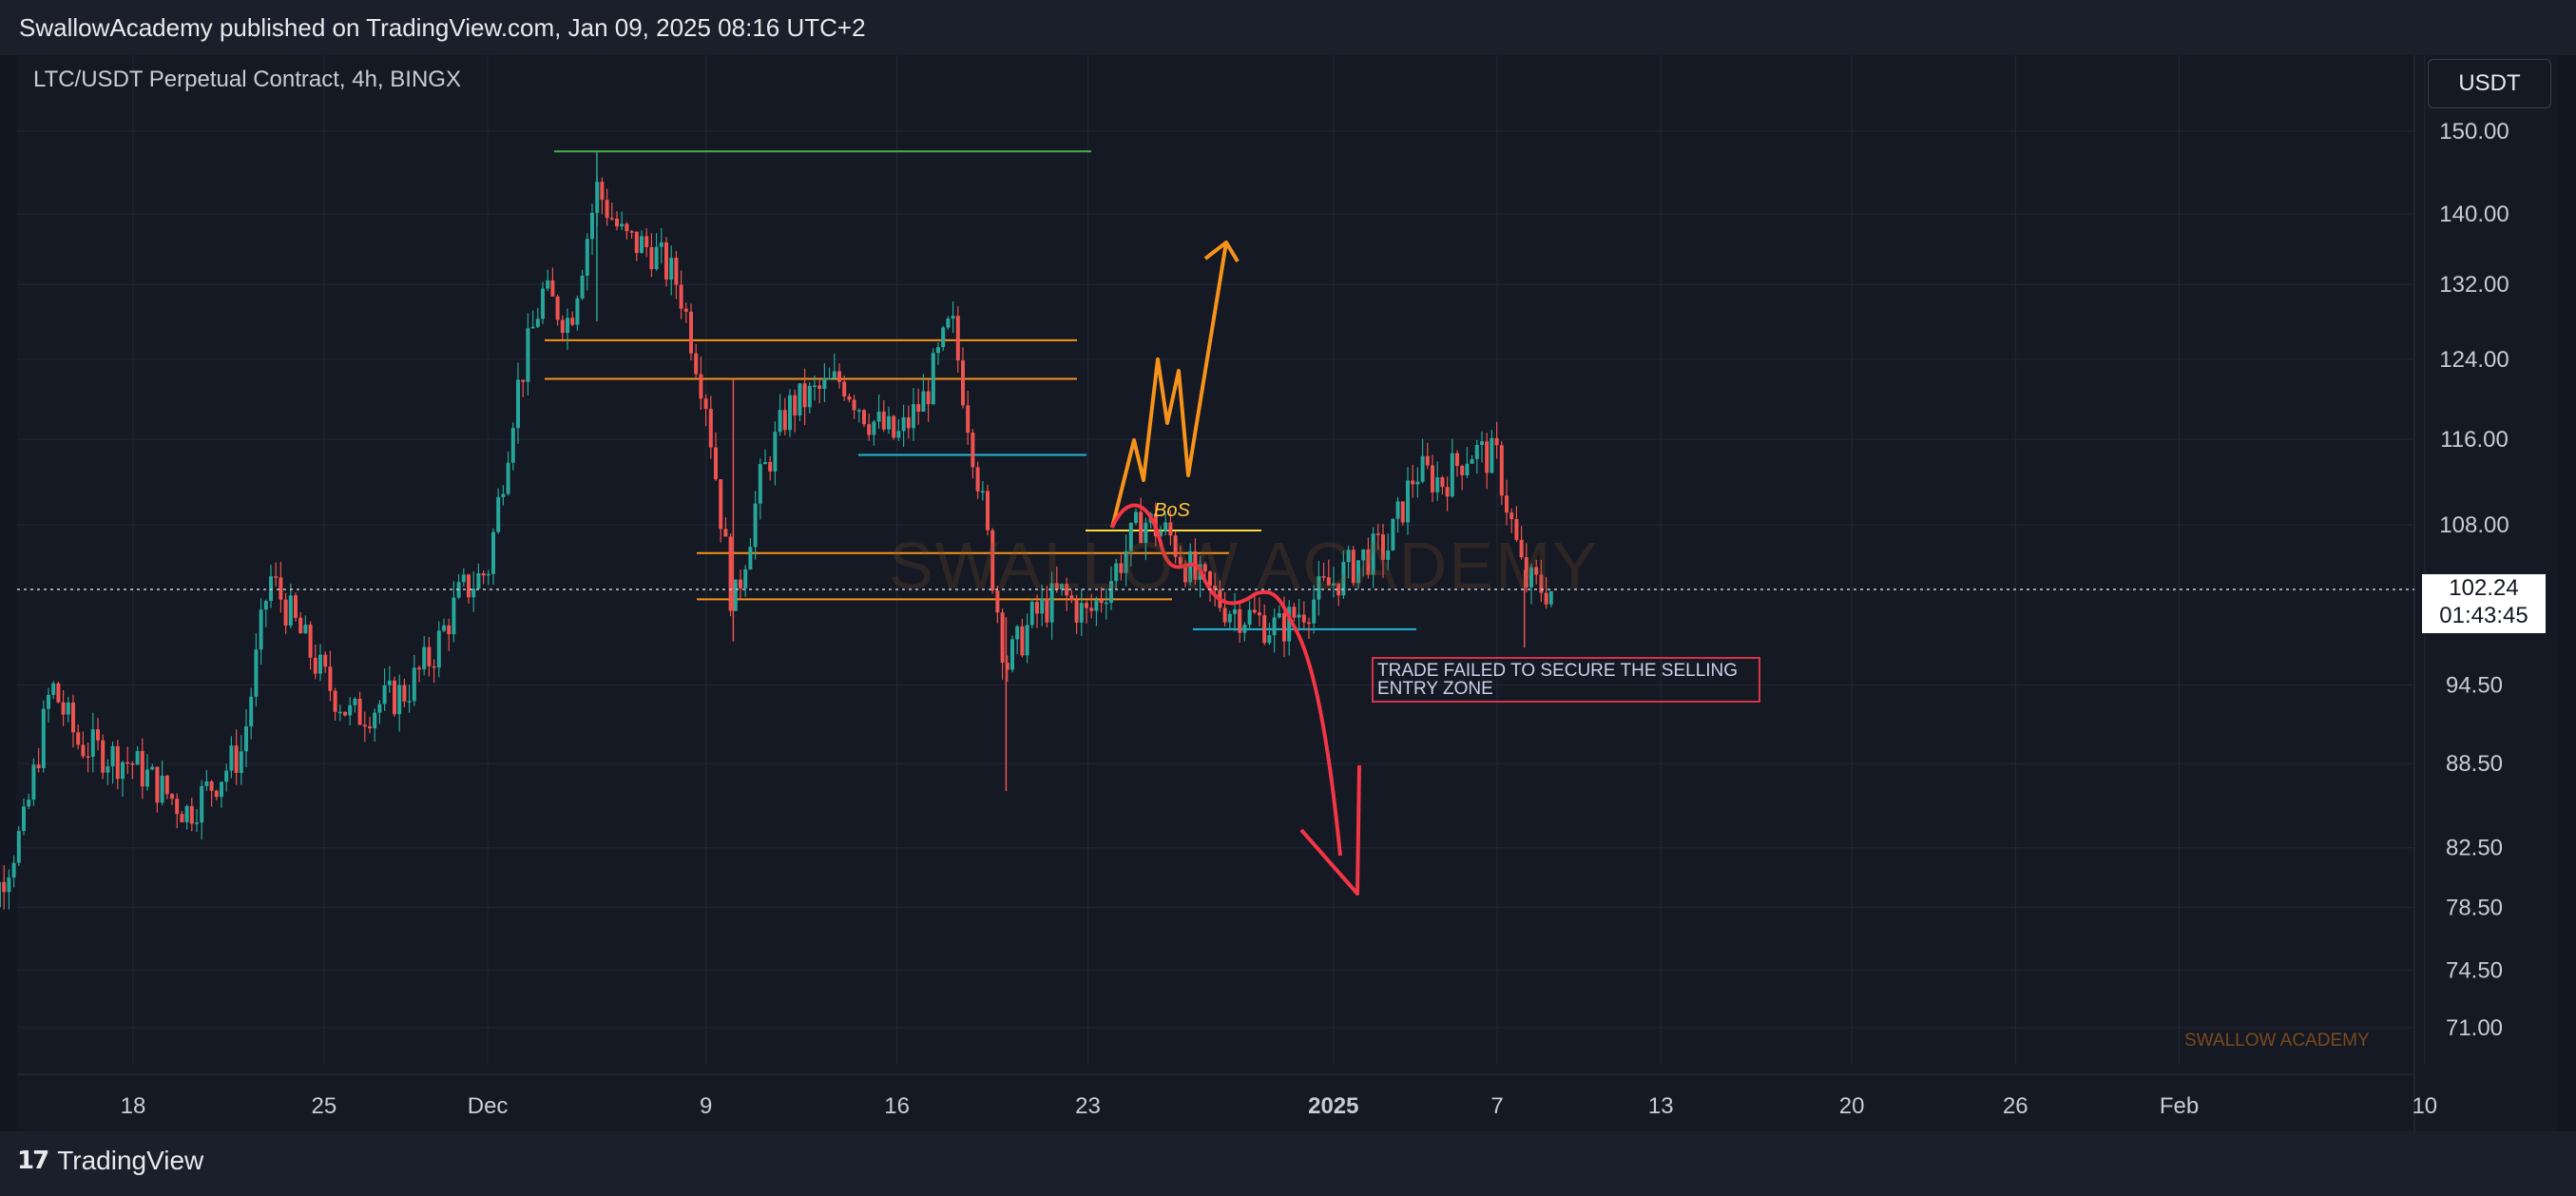  Describe the element at coordinates (1661, 1106) in the screenshot. I see `time-tick-label: 13` at that location.